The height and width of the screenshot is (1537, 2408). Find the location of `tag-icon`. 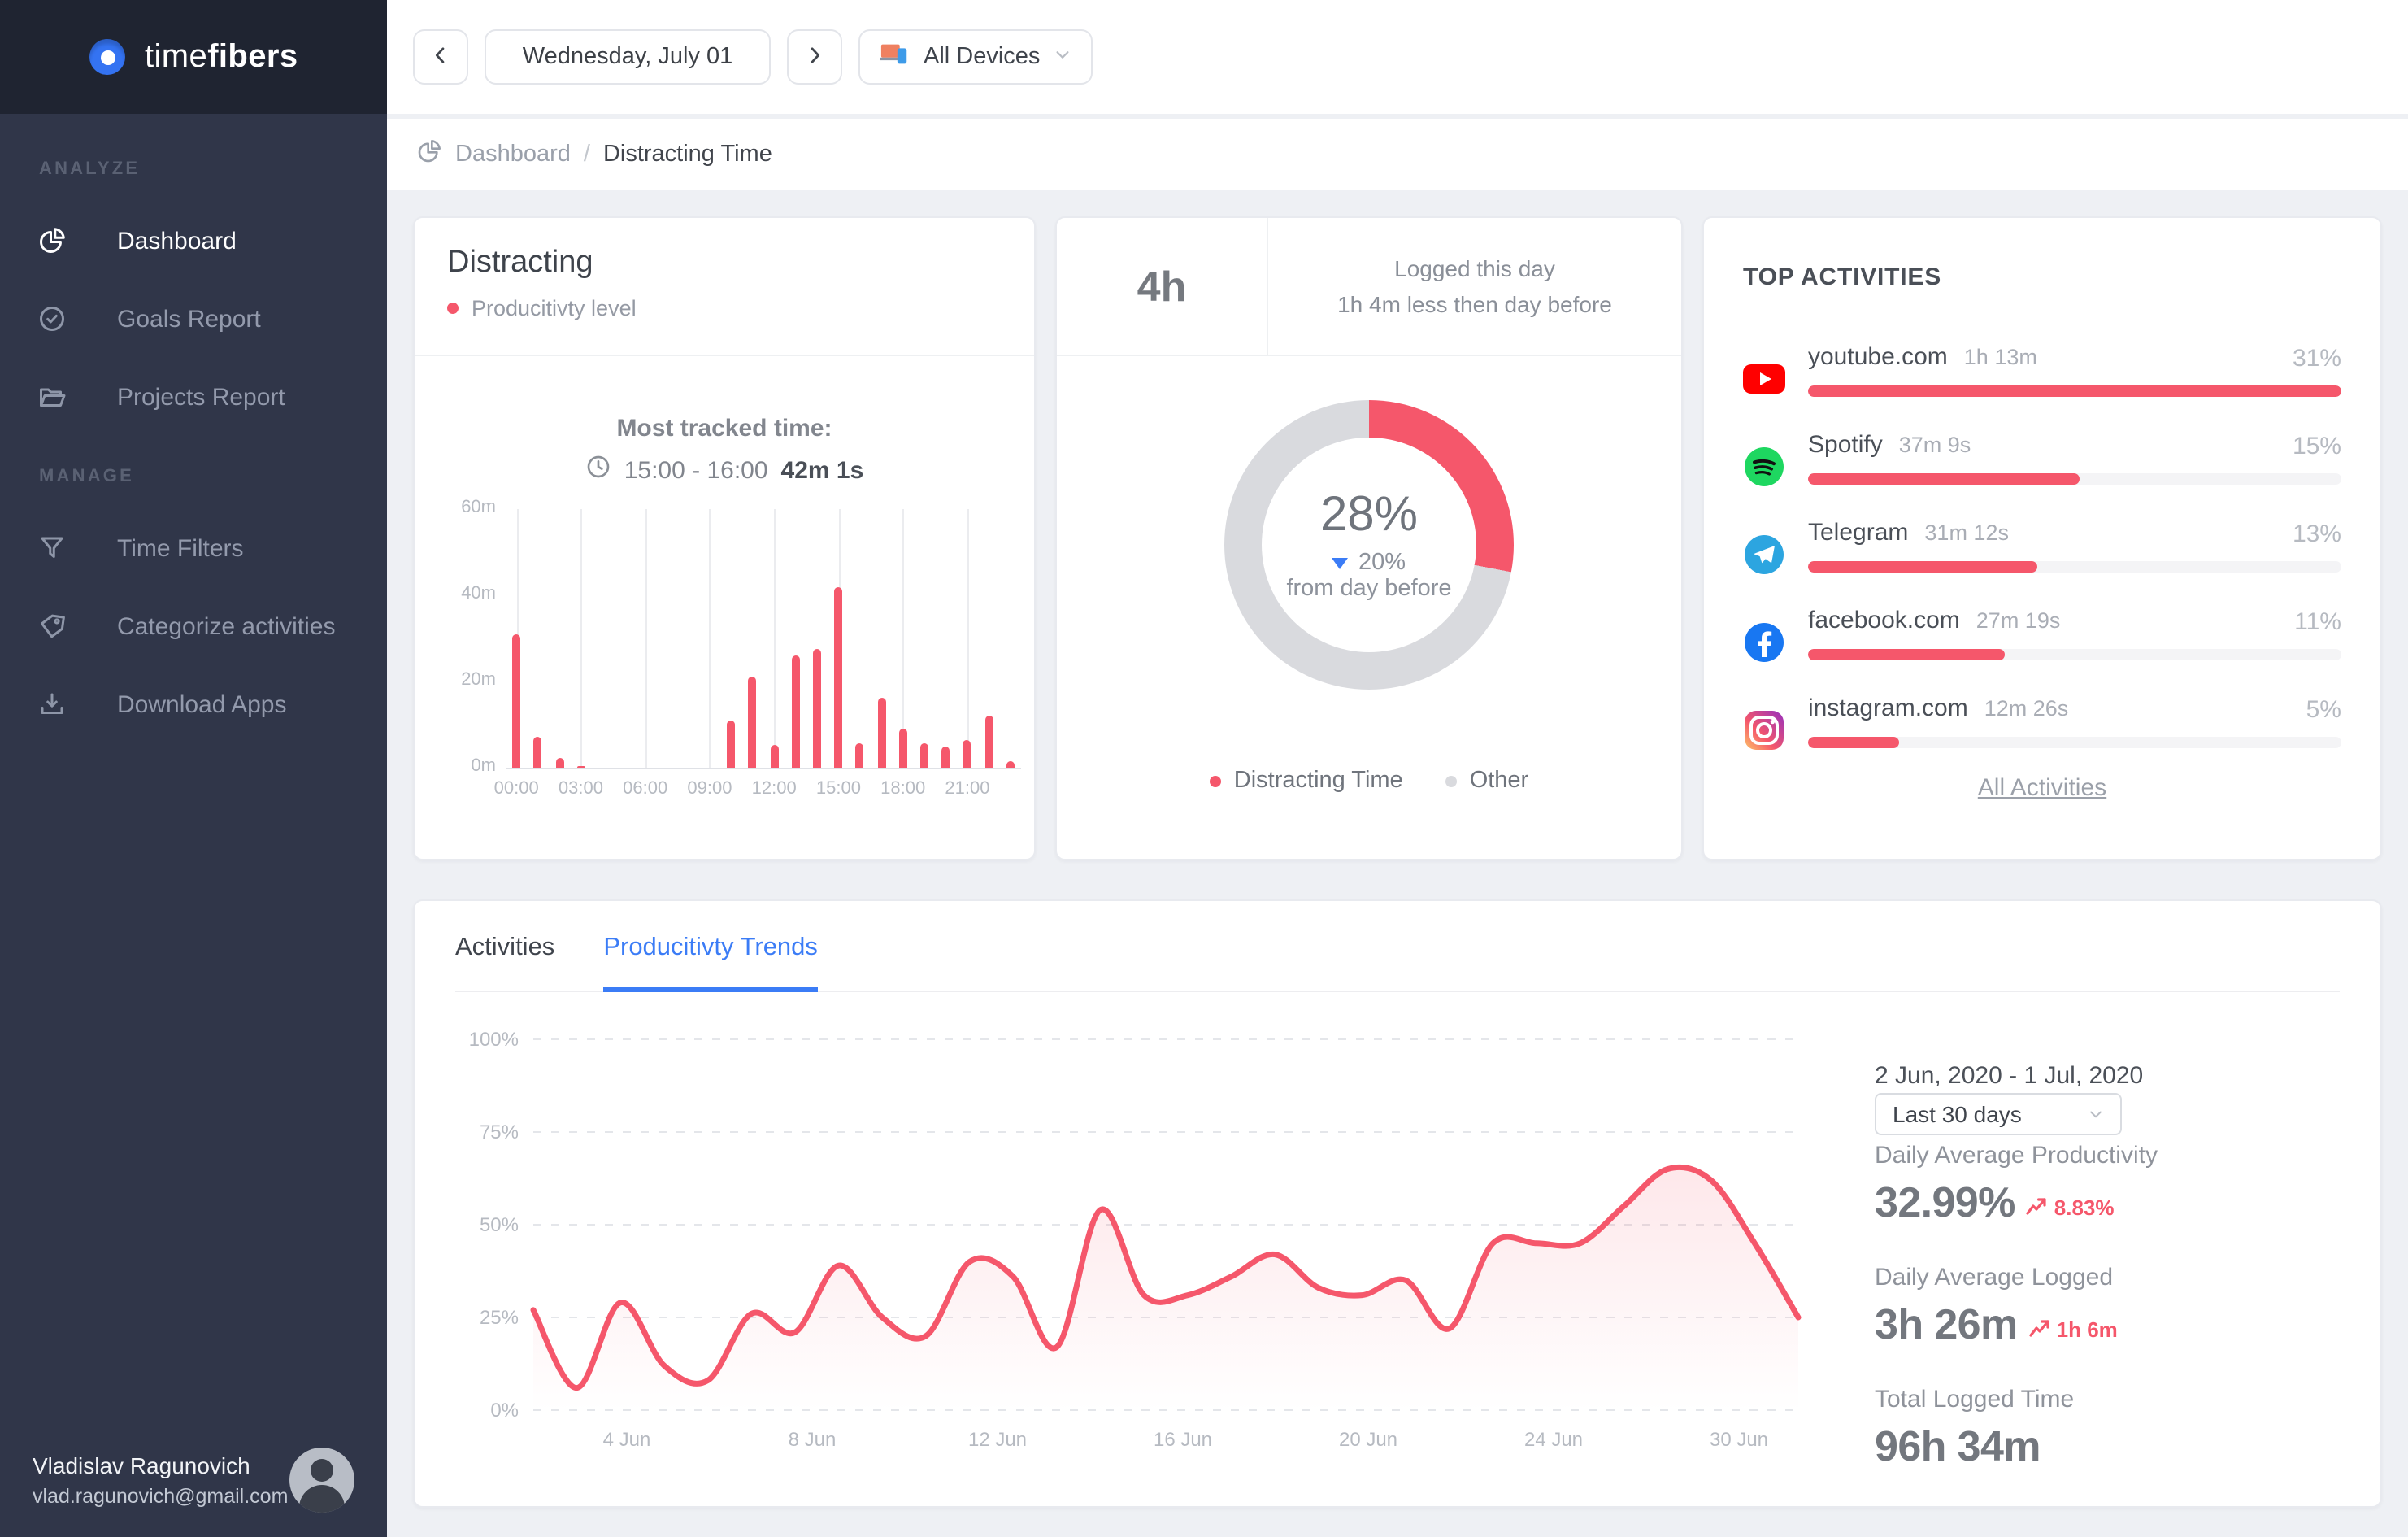

tag-icon is located at coordinates (52, 626).